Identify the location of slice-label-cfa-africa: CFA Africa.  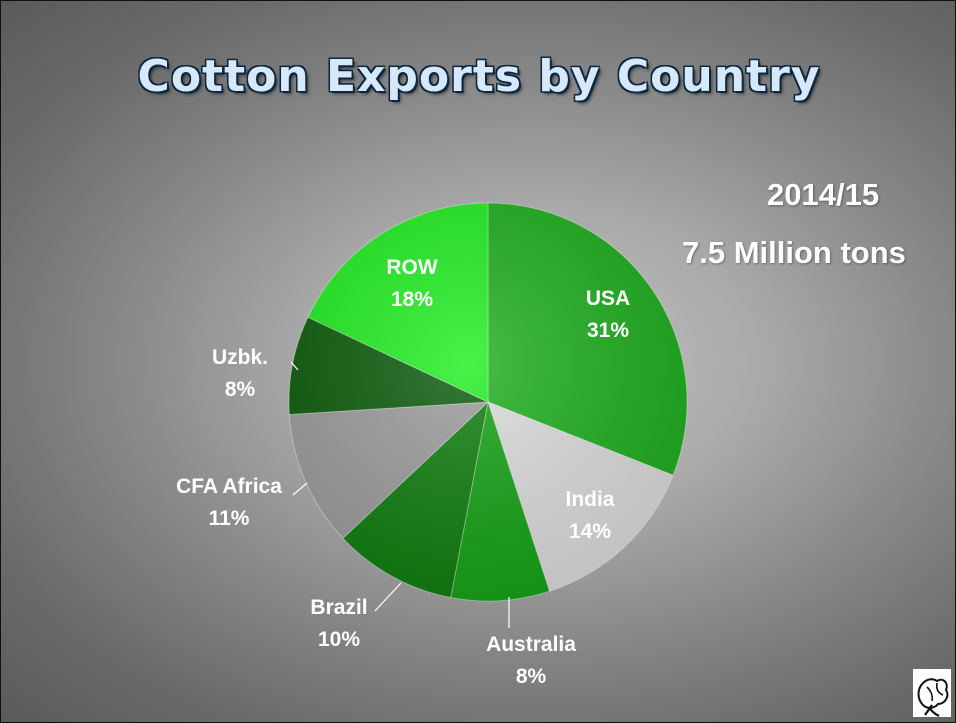
(229, 486).